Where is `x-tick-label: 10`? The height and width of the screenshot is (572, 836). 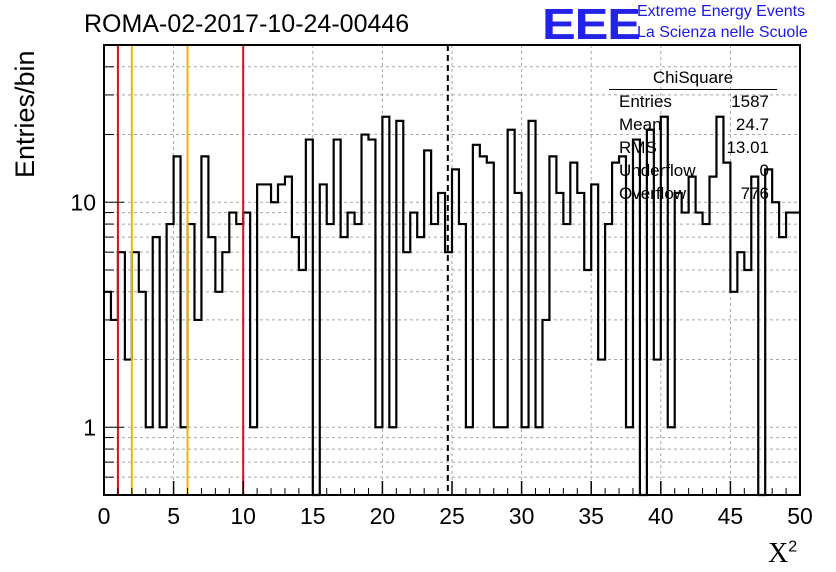
x-tick-label: 10 is located at coordinates (243, 516).